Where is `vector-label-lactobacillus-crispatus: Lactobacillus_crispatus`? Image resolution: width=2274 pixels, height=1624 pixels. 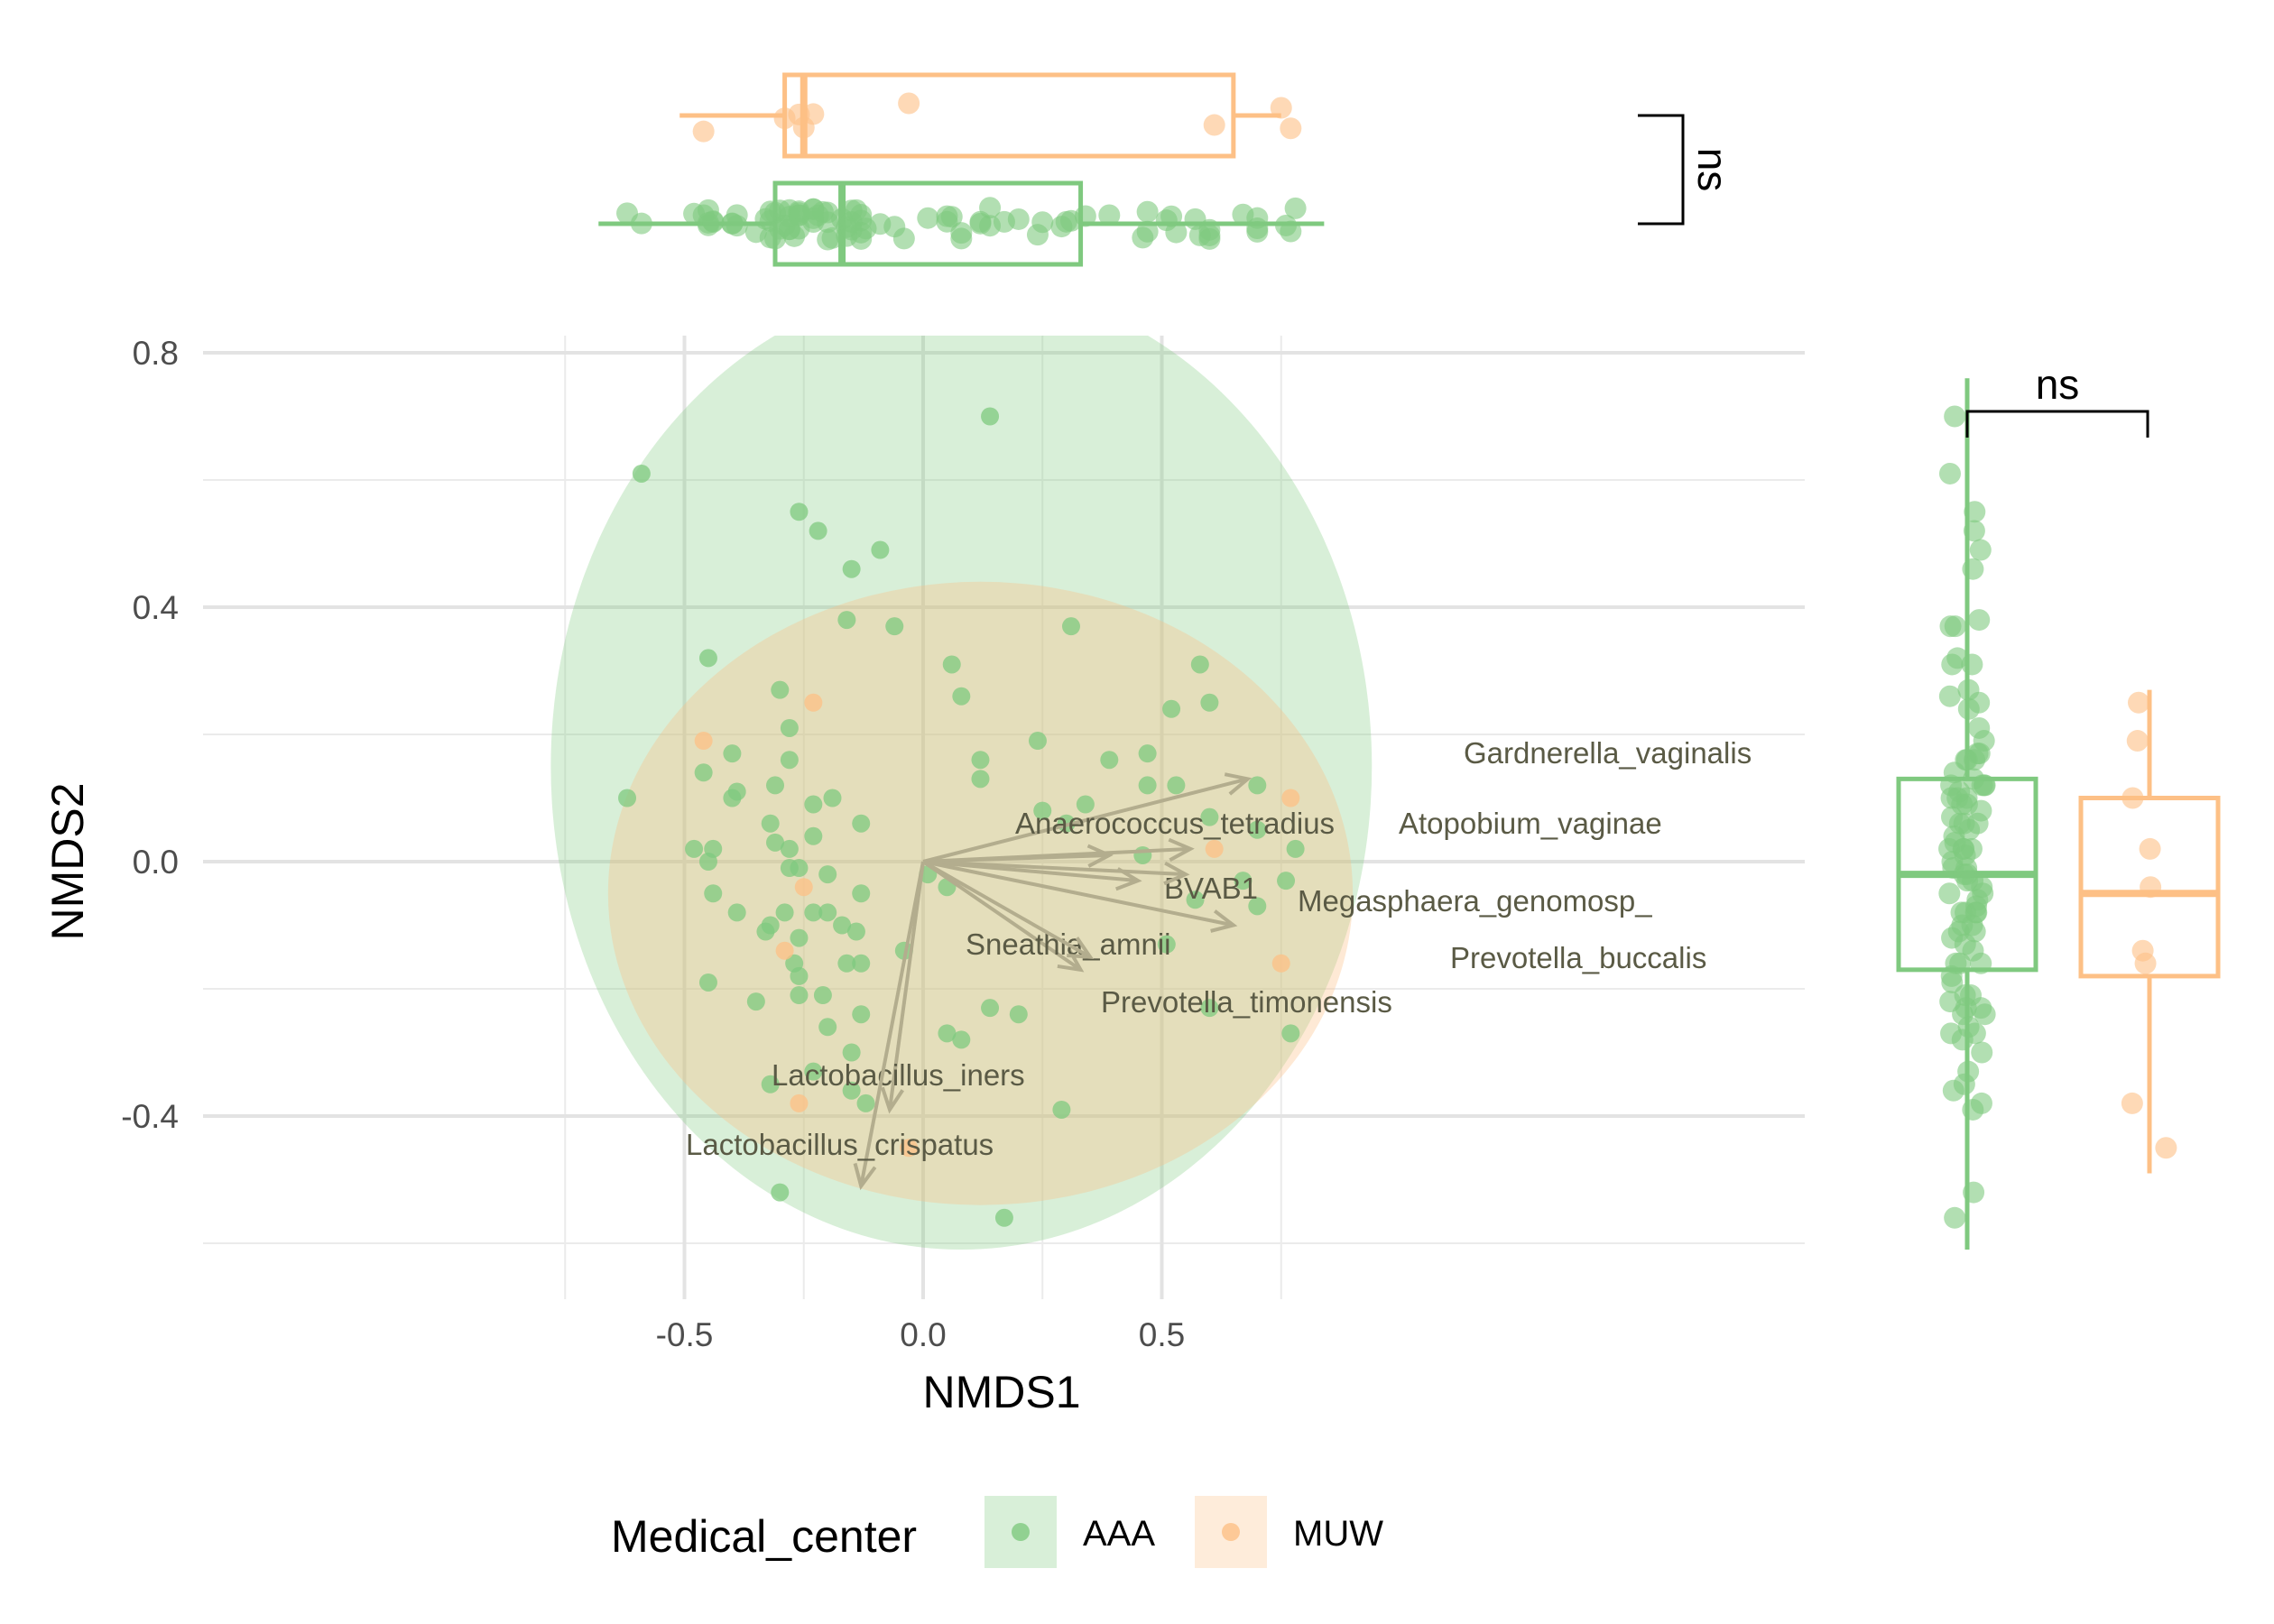 vector-label-lactobacillus-crispatus: Lactobacillus_crispatus is located at coordinates (840, 1144).